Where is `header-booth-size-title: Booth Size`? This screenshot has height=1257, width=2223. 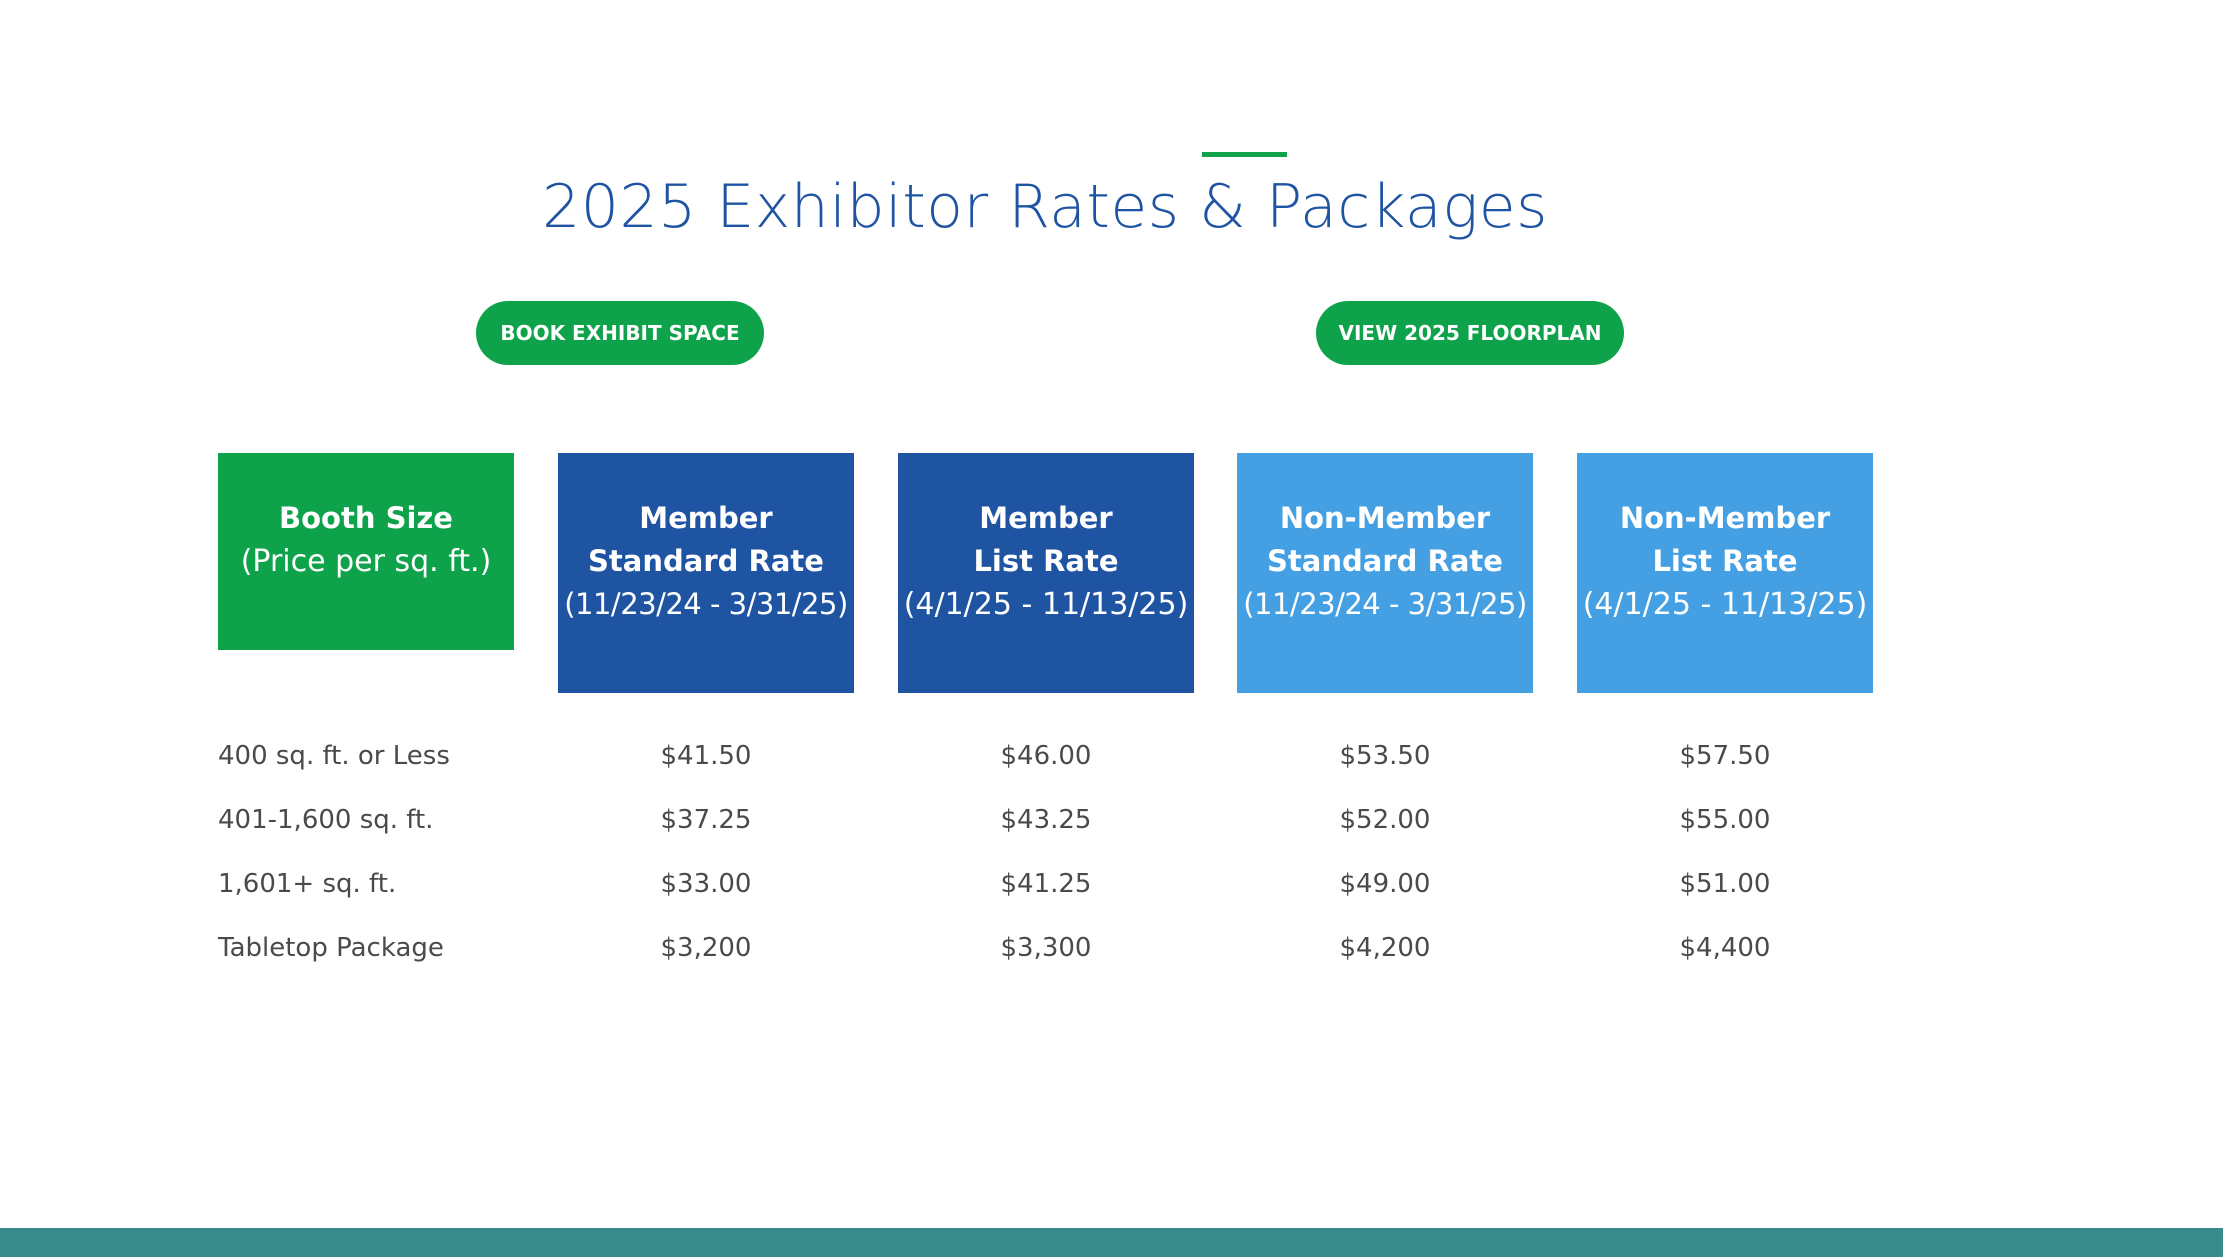 header-booth-size-title: Booth Size is located at coordinates (366, 518).